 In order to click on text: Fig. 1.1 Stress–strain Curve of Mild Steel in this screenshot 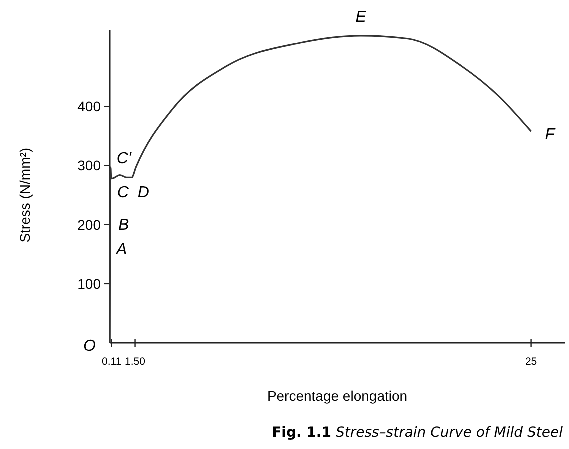, I will do `click(418, 433)`.